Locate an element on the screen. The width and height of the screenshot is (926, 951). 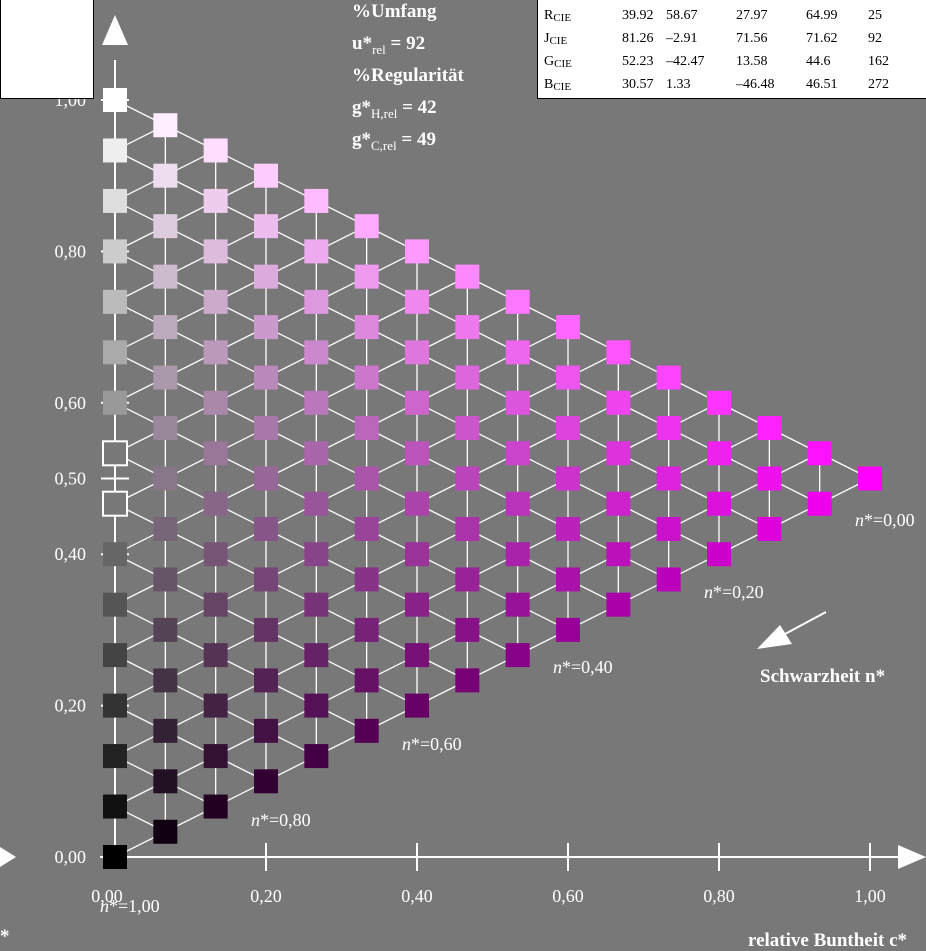
y-axis-arrowhead is located at coordinates (115, 30).